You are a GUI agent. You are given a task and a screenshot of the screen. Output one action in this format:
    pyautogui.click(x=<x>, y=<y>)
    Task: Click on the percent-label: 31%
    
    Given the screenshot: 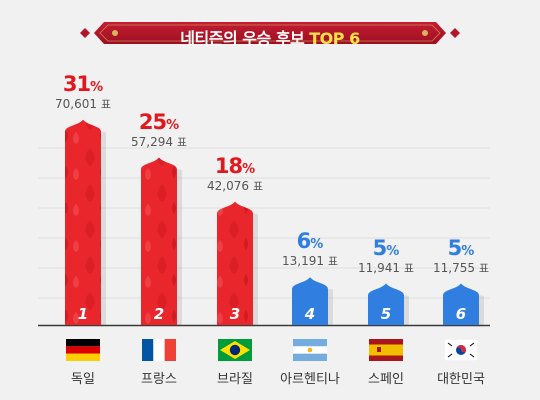 What is the action you would take?
    pyautogui.click(x=83, y=86)
    